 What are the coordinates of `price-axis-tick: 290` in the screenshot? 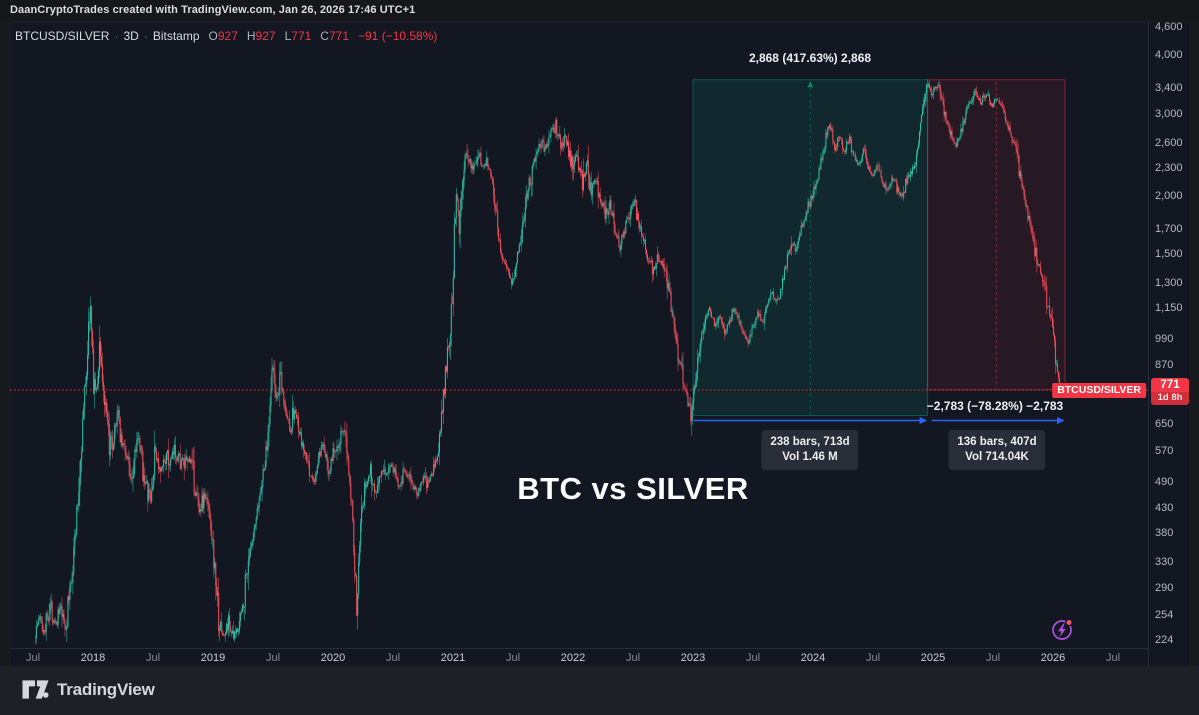 It's located at (1164, 587).